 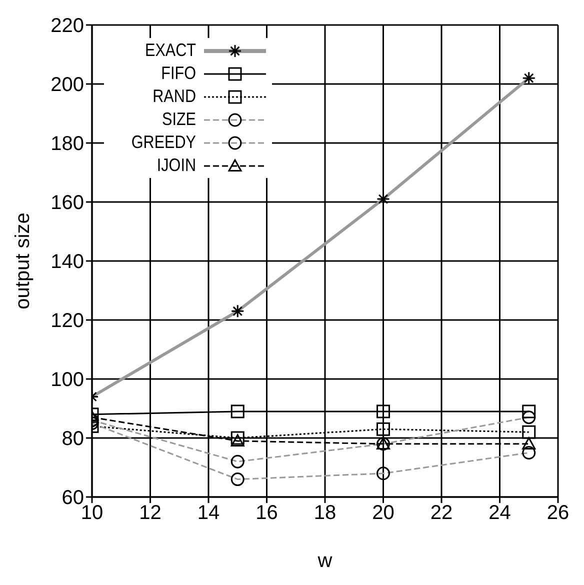 What do you see at coordinates (383, 513) in the screenshot?
I see `x-tick-label: 20` at bounding box center [383, 513].